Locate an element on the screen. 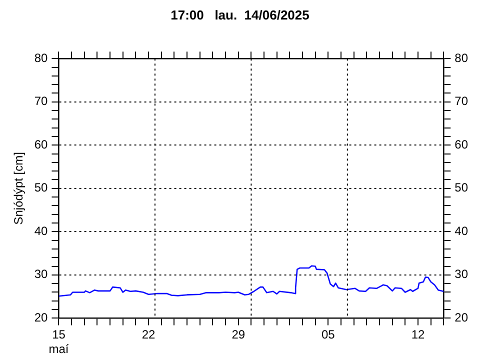  x-tick-label: 05 is located at coordinates (329, 335).